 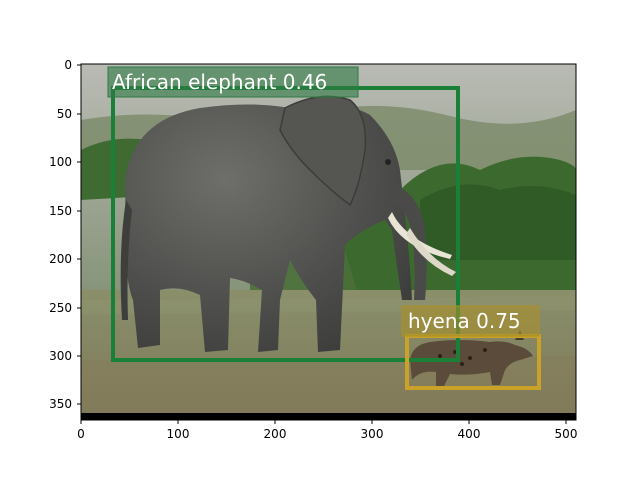 What do you see at coordinates (178, 434) in the screenshot?
I see `x-tick-label: 100` at bounding box center [178, 434].